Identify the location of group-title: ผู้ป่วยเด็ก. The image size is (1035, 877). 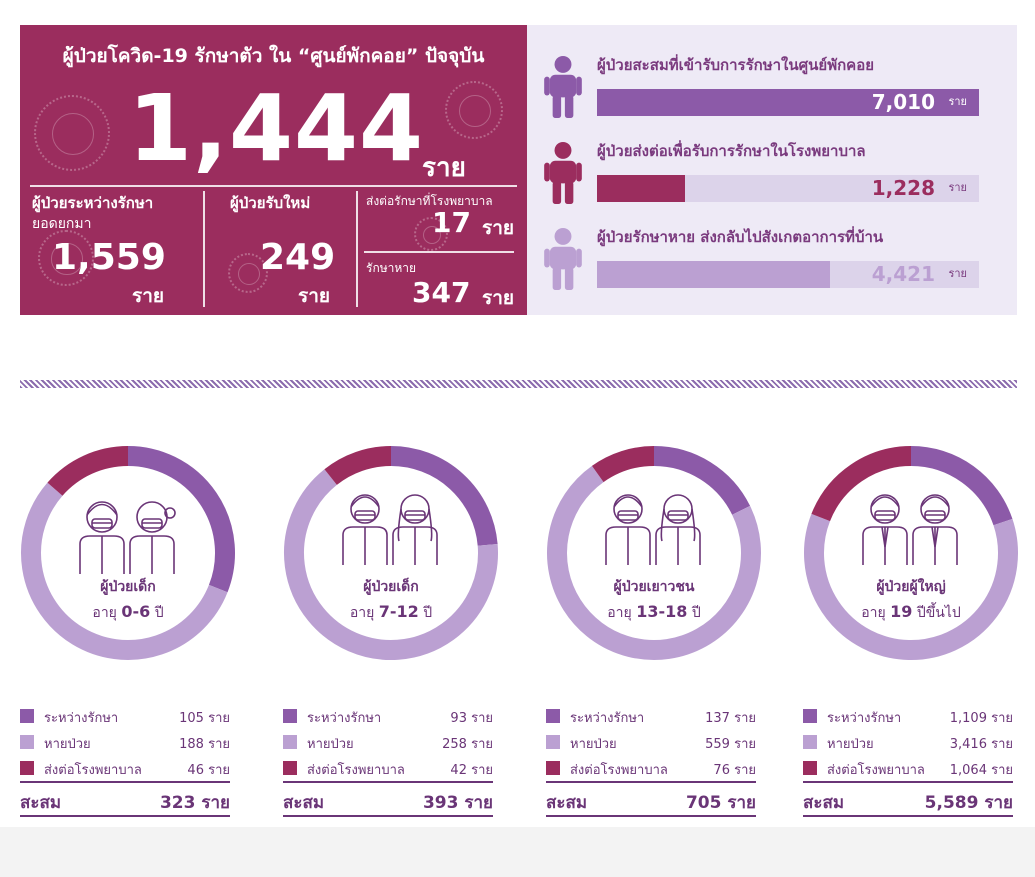
(391, 587).